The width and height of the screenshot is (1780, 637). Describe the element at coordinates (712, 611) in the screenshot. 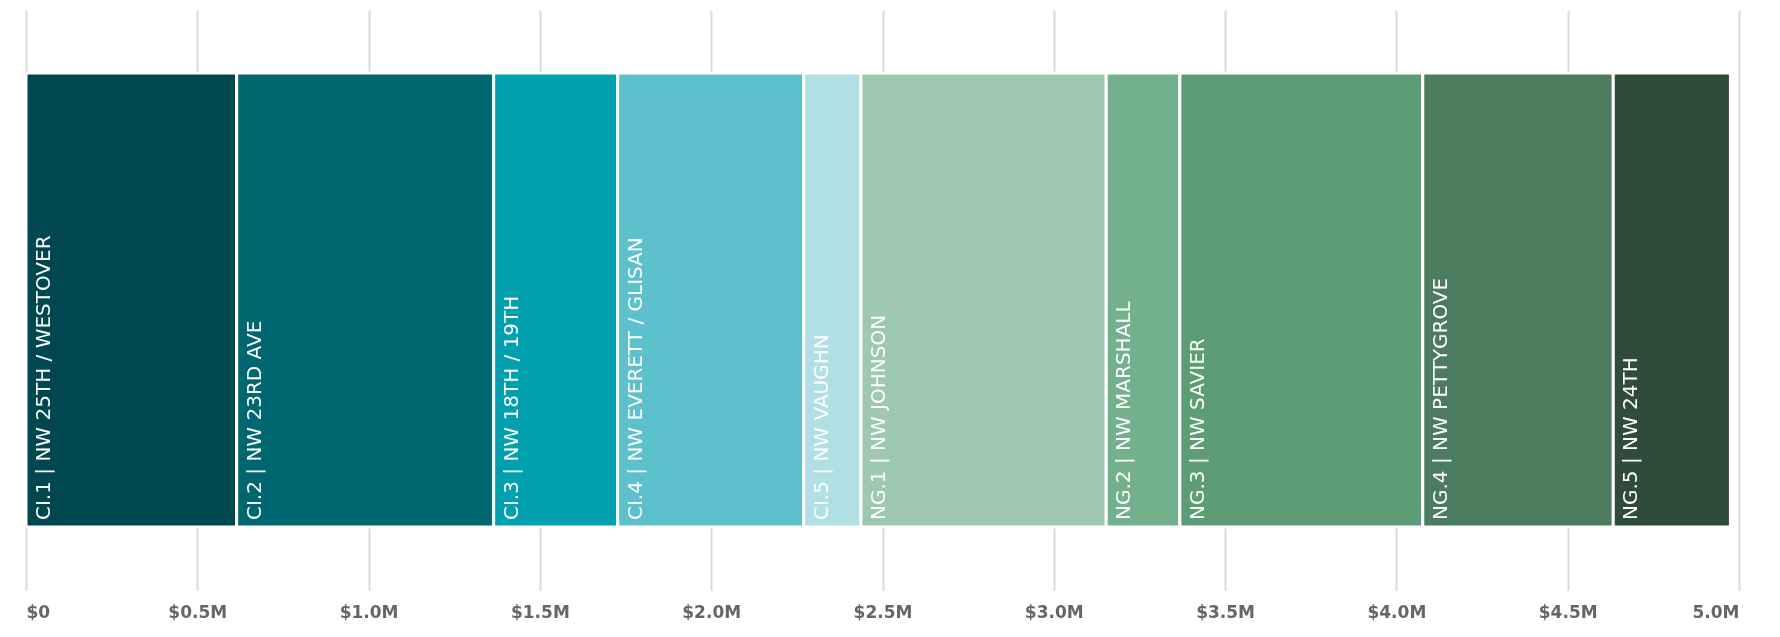

I see `x-tick-label: $2.0M` at that location.